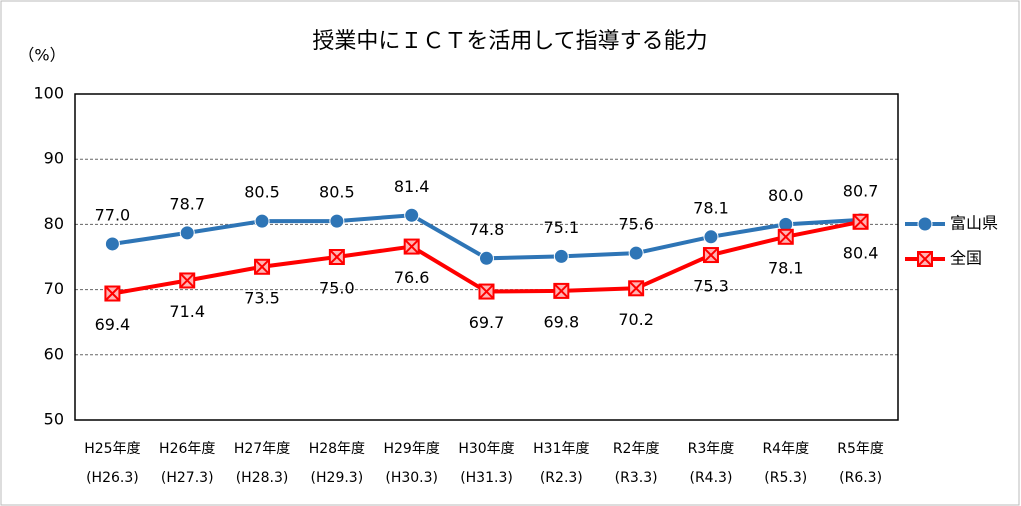  I want to click on data-label: 71.4, so click(187, 311).